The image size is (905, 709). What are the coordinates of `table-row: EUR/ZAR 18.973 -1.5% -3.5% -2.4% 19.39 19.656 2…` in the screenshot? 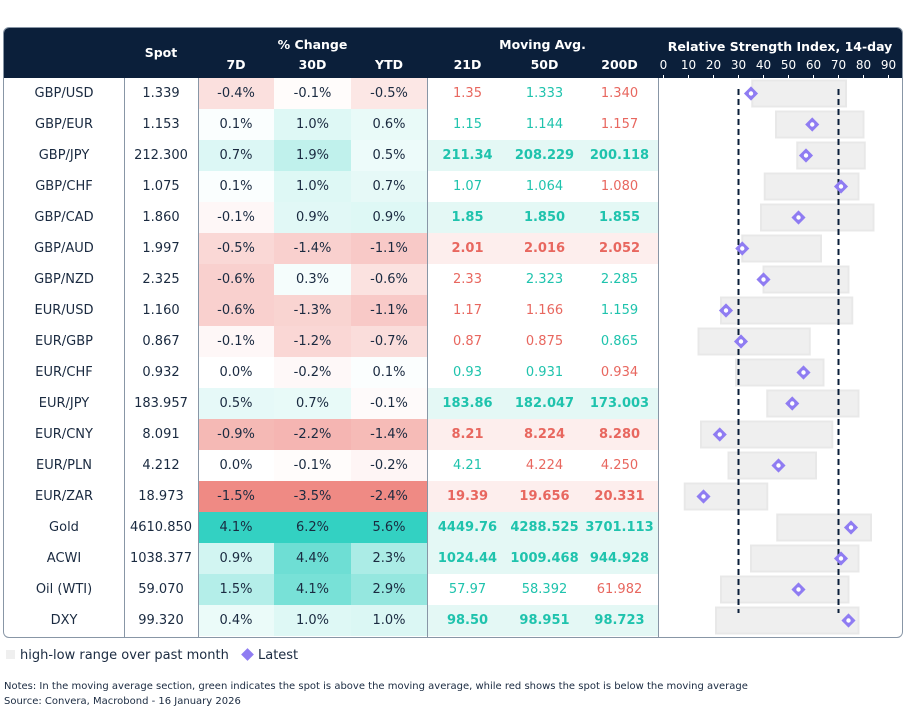 It's located at (453, 496).